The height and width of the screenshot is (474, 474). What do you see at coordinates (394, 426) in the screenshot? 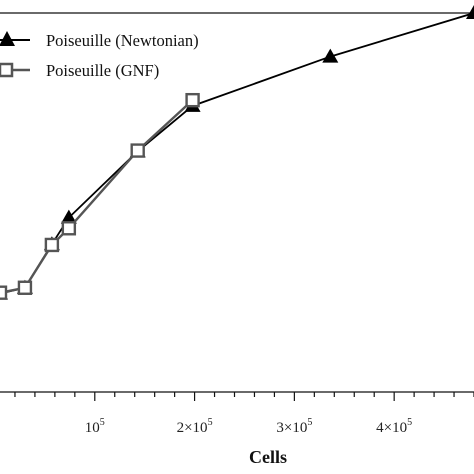
I see `x-tick-label: 4×10⁵` at bounding box center [394, 426].